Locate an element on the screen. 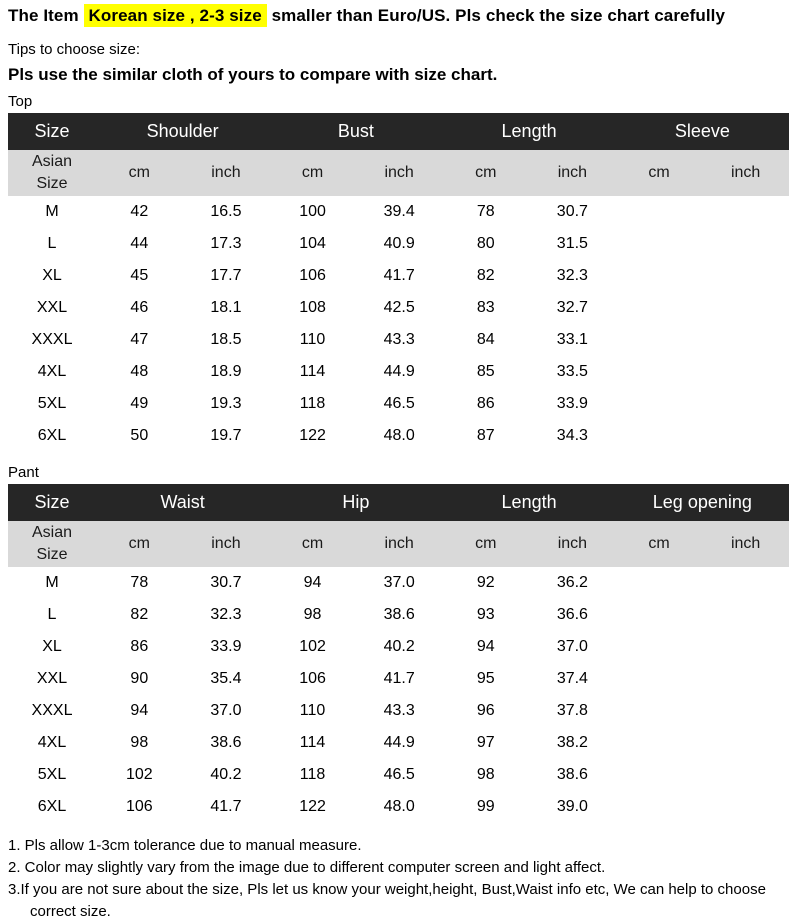 This screenshot has width=796, height=920. measurement-value: 18.5 is located at coordinates (226, 340).